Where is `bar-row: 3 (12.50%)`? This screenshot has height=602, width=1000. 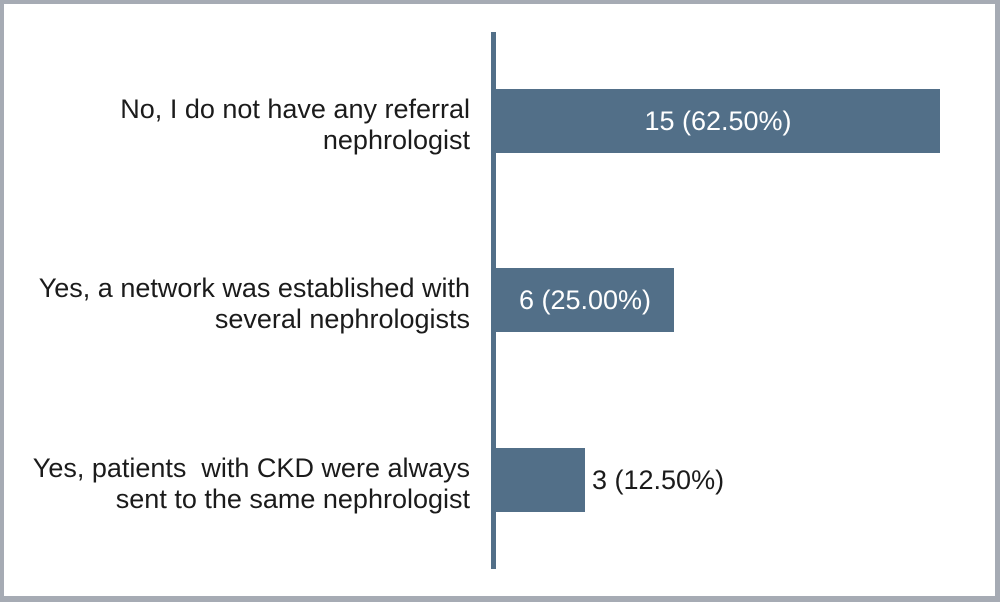 bar-row: 3 (12.50%) is located at coordinates (745, 480).